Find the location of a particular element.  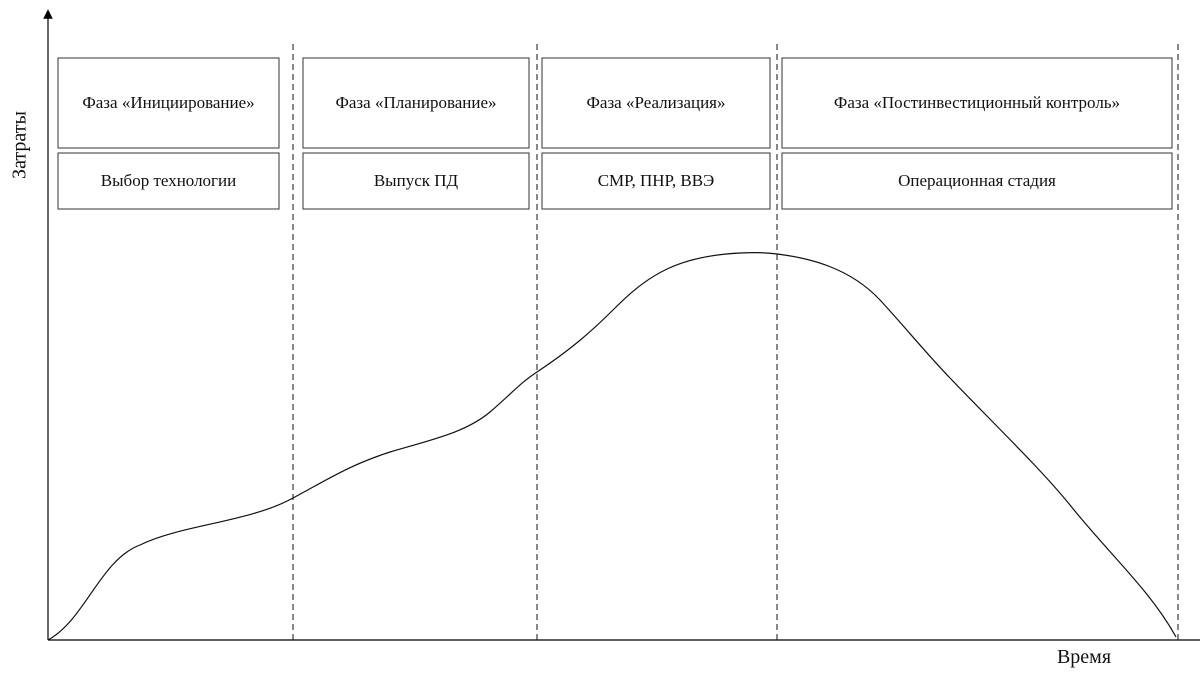

x-axis-title: Время is located at coordinates (1084, 657).